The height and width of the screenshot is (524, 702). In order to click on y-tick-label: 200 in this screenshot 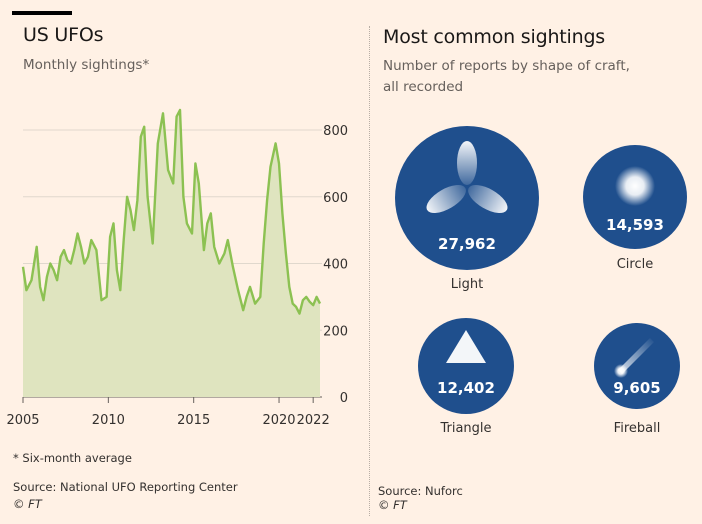, I will do `click(335, 331)`.